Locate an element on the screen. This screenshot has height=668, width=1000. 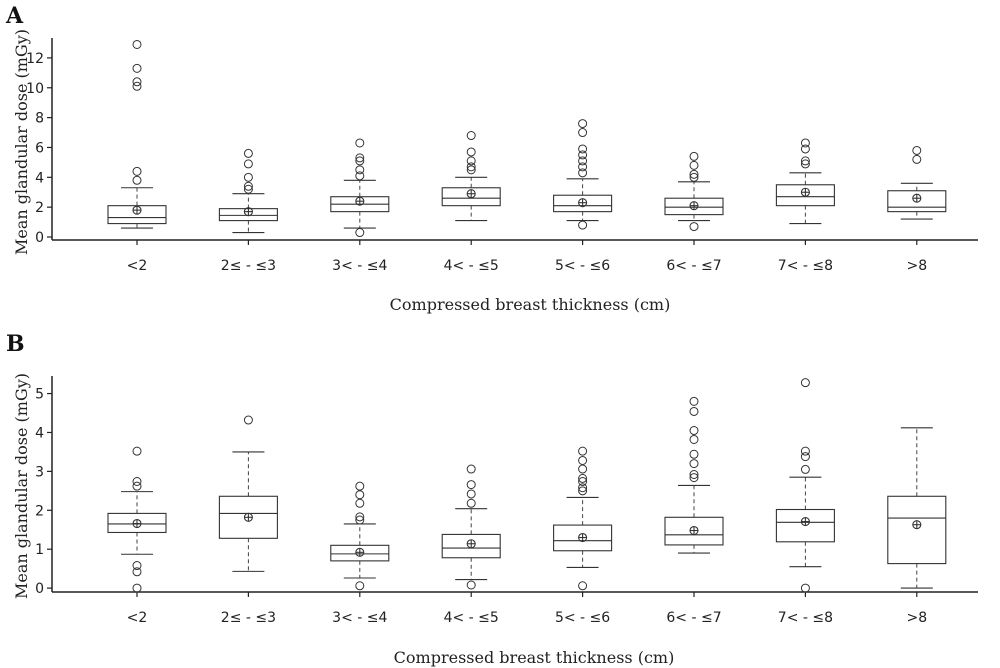
panel-b-y-tick-label: 2 is located at coordinates (39, 511).